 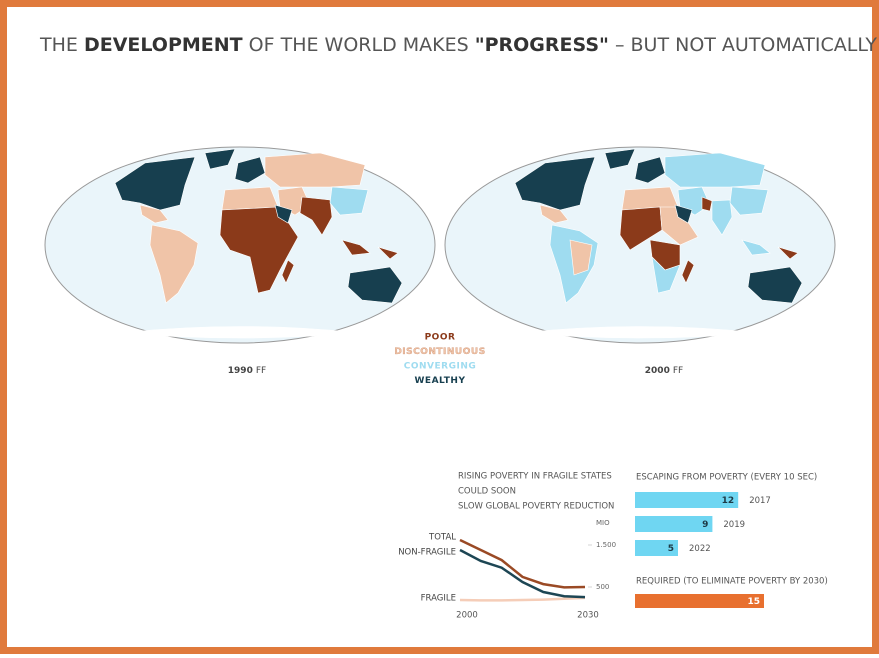 I want to click on x-tick-label: 2000, so click(x=467, y=616).